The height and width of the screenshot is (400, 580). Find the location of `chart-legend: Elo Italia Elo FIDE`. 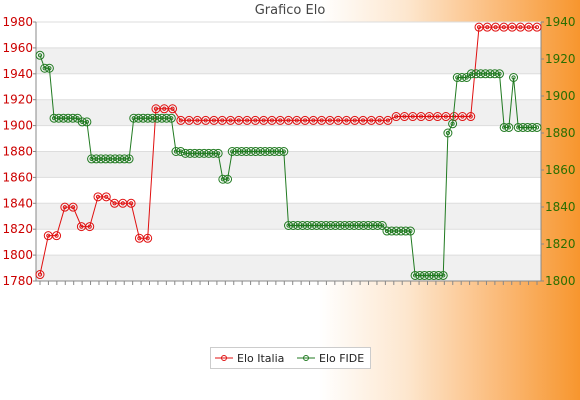

chart-legend: Elo Italia Elo FIDE is located at coordinates (290, 358).